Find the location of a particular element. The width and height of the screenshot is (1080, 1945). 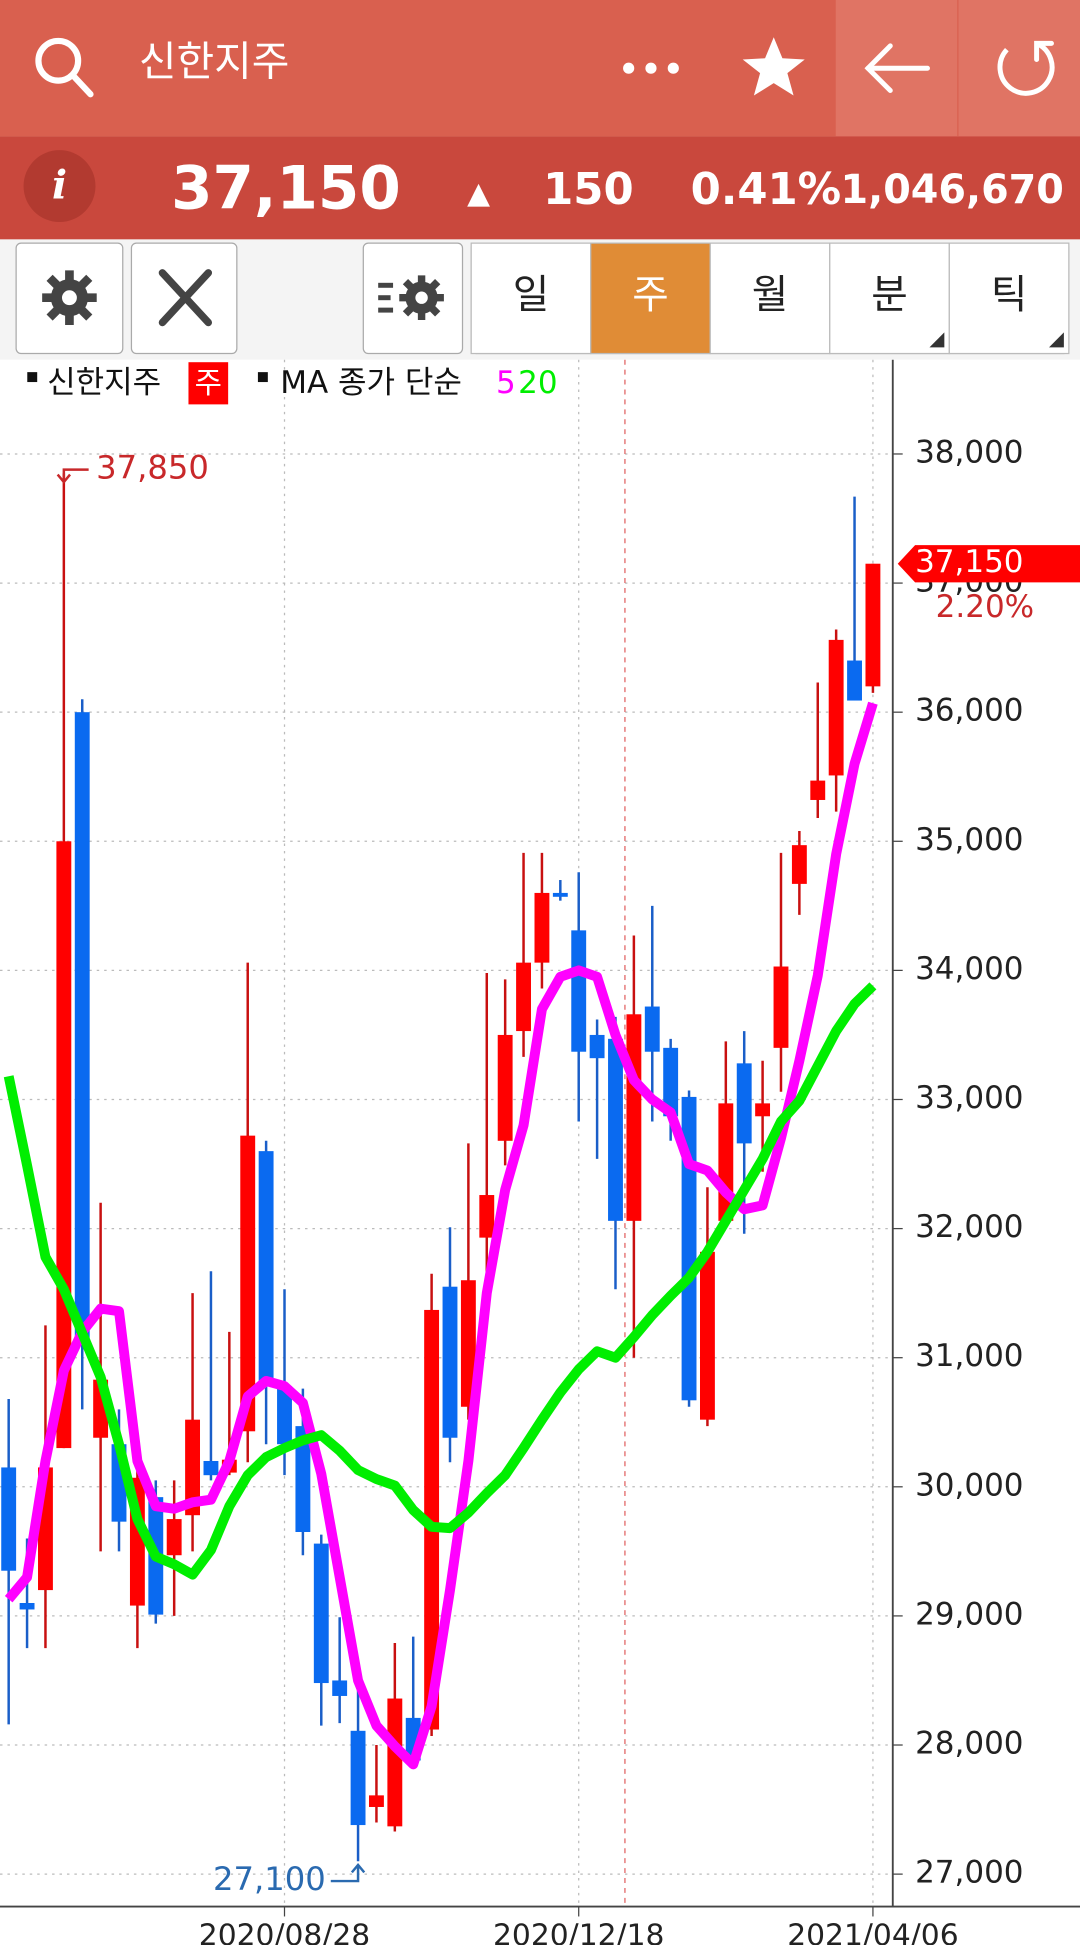

indicator-icon is located at coordinates (411, 298).